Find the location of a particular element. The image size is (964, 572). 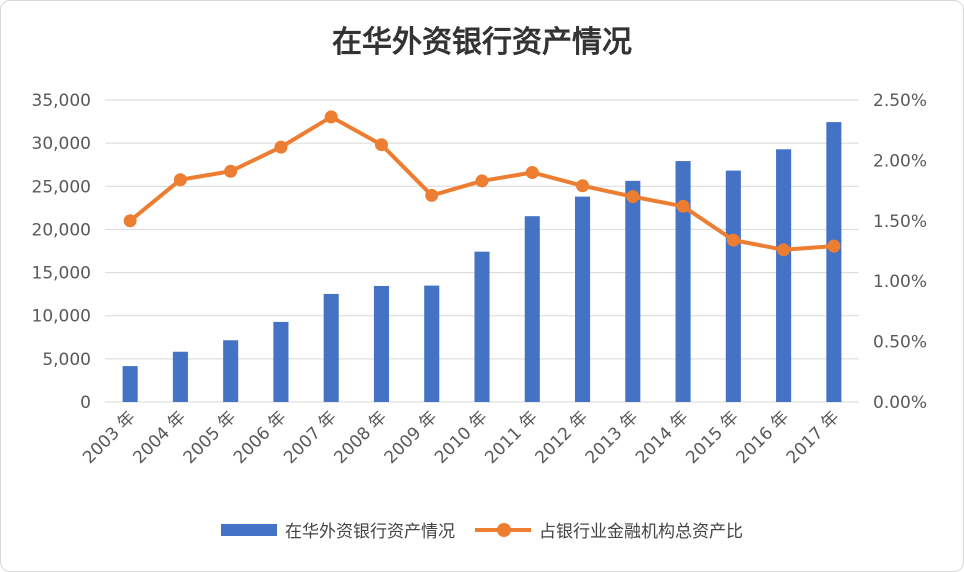

y-left-tick-label: 5,000 is located at coordinates (66, 360).